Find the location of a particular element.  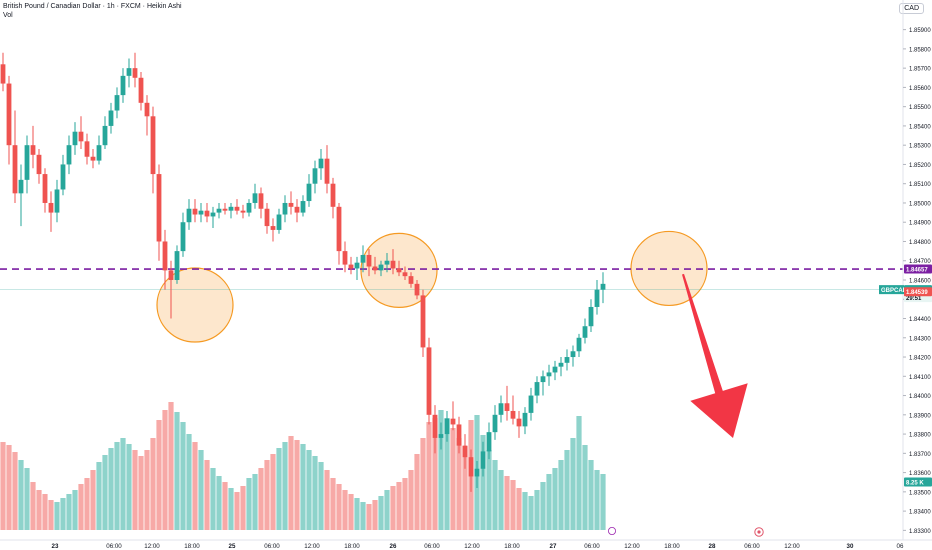

symbol-tag-bg is located at coordinates (891, 290).